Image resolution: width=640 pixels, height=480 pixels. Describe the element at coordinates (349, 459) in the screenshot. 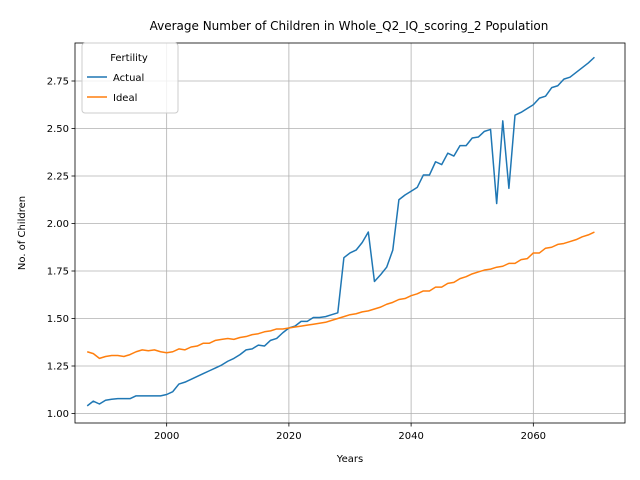

I see `x-axis-label: Years` at that location.